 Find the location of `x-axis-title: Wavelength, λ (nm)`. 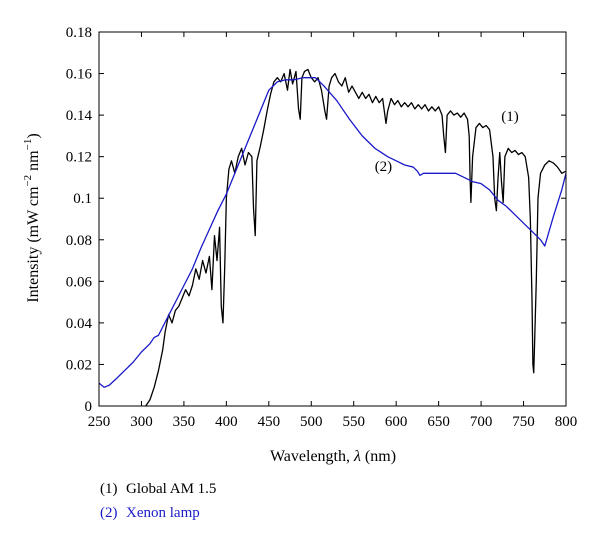

x-axis-title: Wavelength, λ (nm) is located at coordinates (333, 456).